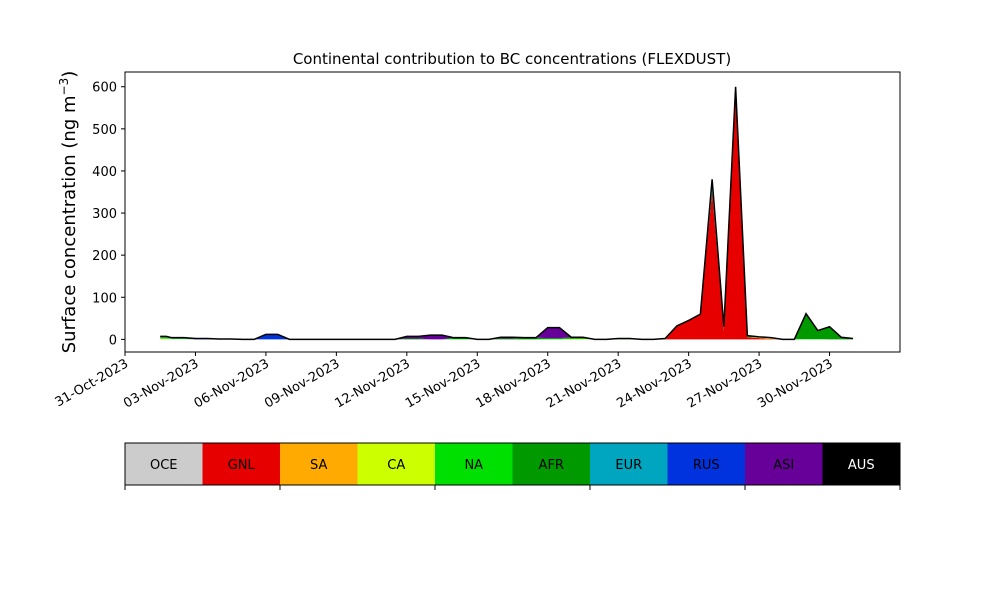  I want to click on colorbar-frame, so click(512, 464).